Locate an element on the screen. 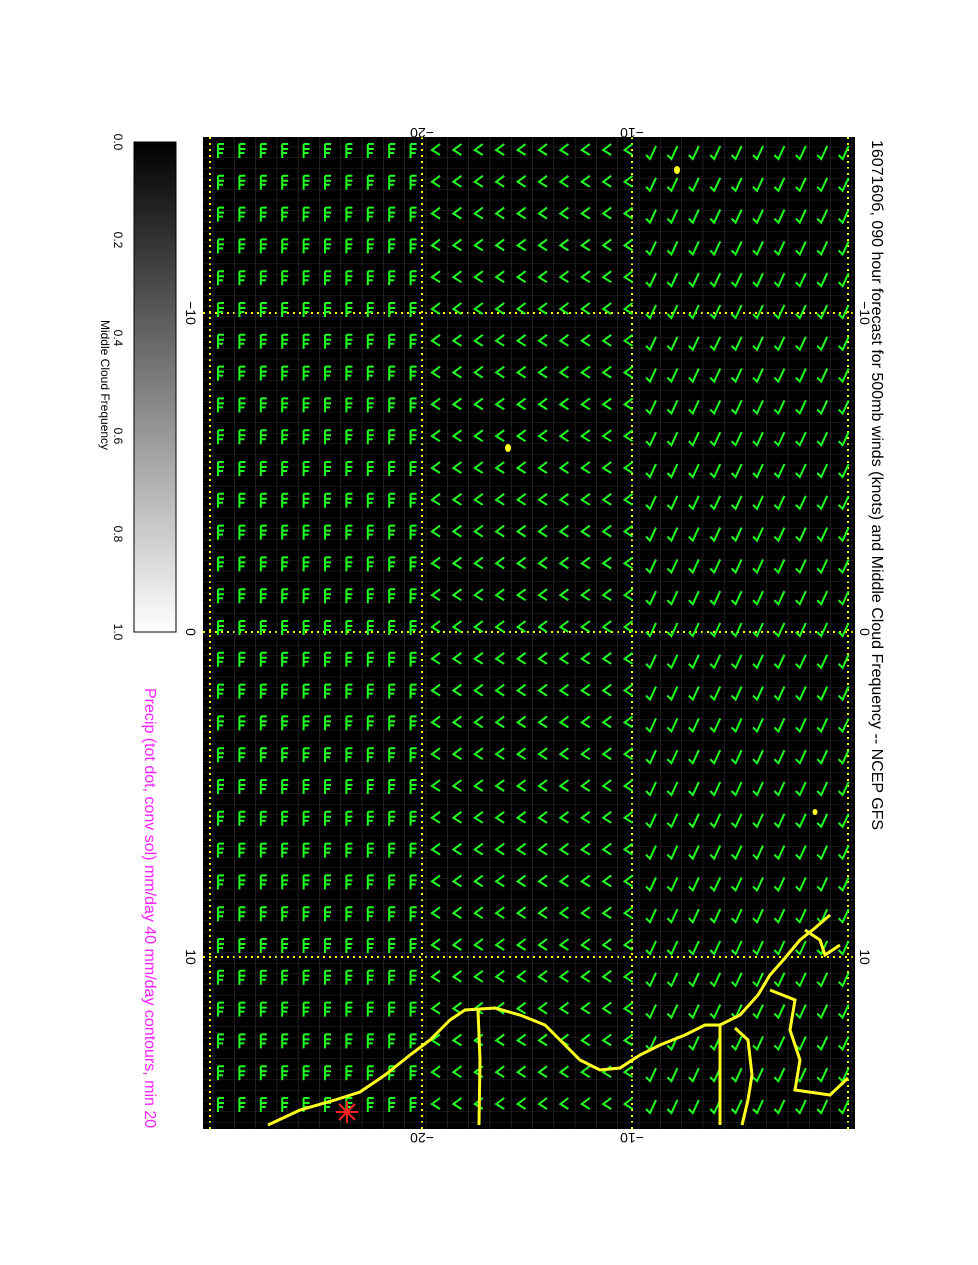 The height and width of the screenshot is (1265, 978). colorbar-tick-label: 0.0 is located at coordinates (118, 142).